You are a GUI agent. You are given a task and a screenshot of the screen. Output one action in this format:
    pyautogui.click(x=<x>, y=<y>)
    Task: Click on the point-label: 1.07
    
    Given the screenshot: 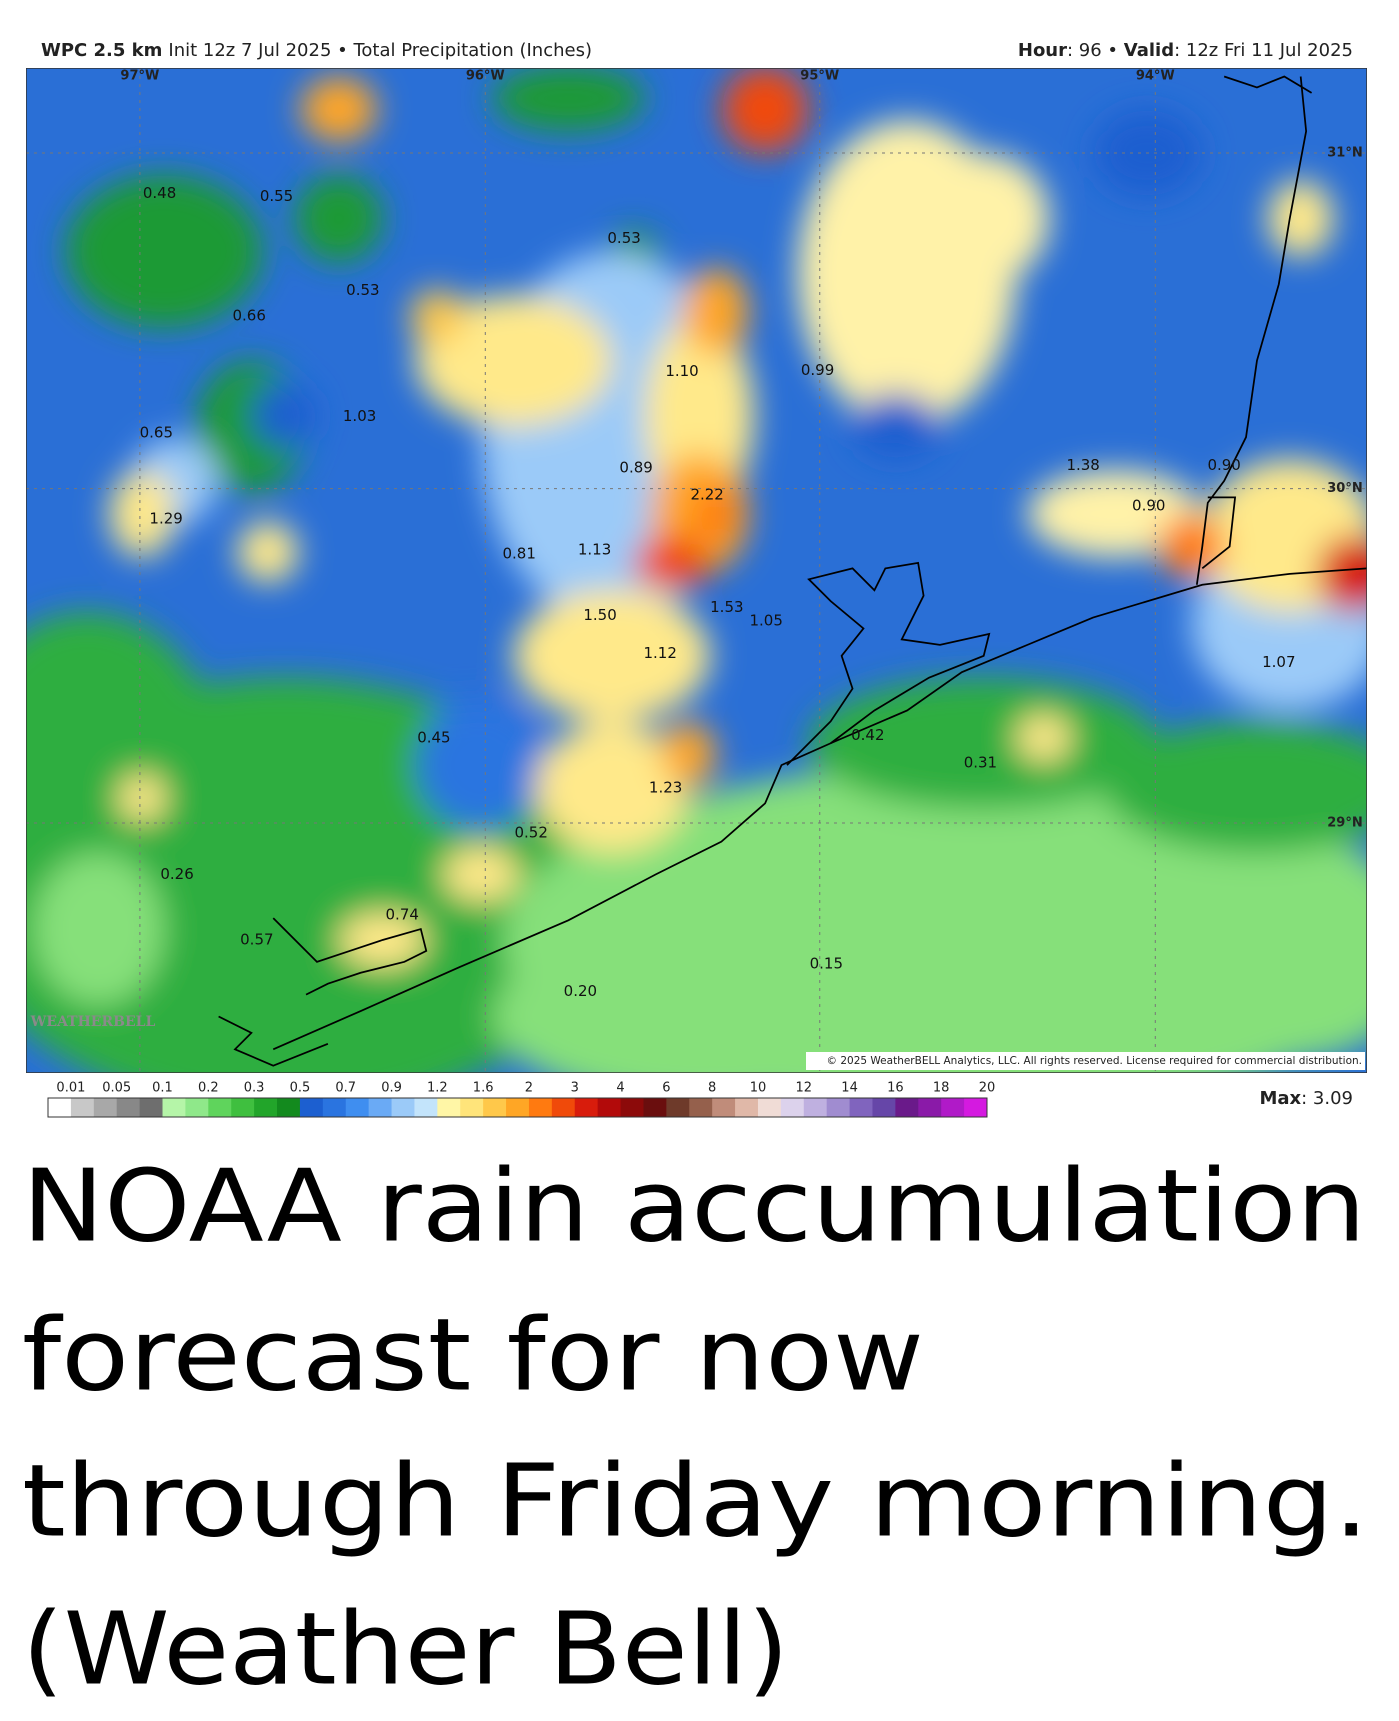 What is the action you would take?
    pyautogui.click(x=1278, y=662)
    